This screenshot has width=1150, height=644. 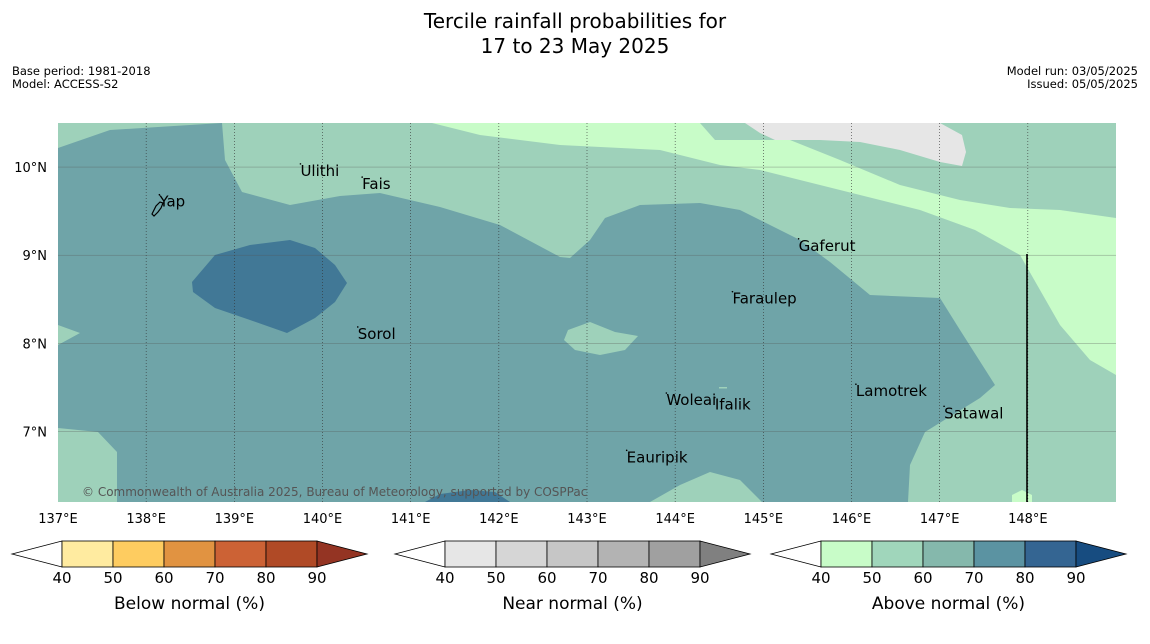 I want to click on title-line-2: 17 to 23 May 2025, so click(x=575, y=46).